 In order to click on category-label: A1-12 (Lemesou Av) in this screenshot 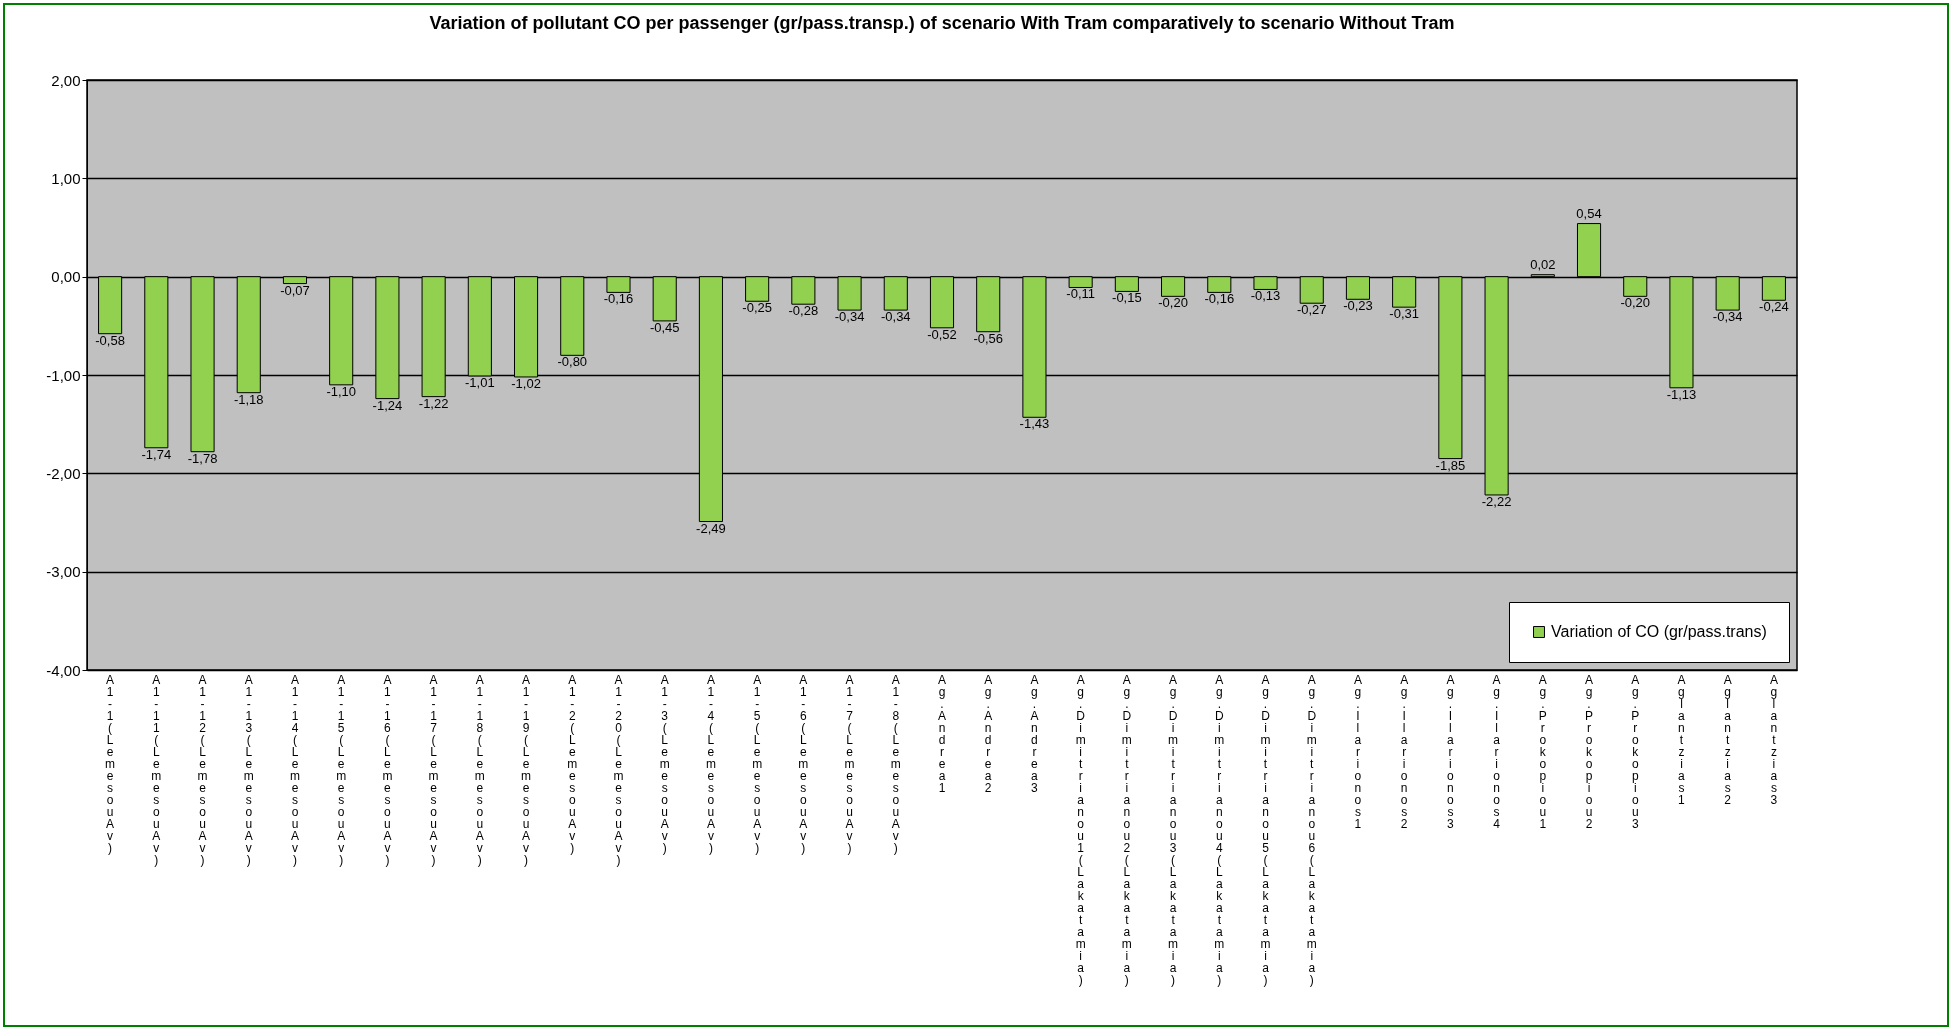, I will do `click(202, 769)`.